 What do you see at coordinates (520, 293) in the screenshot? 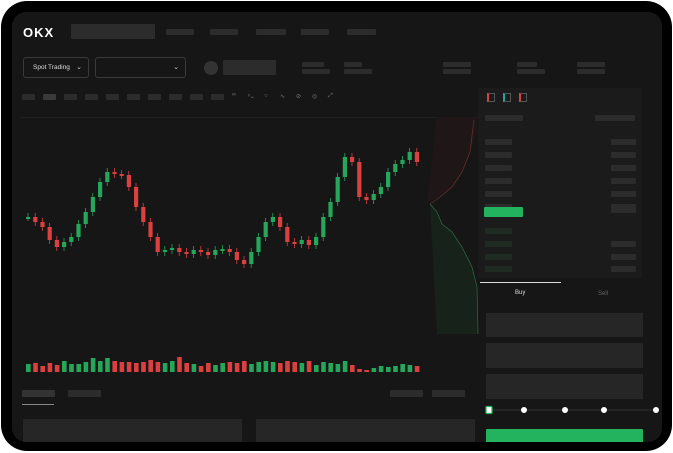
I see `tab-buy: Buy` at bounding box center [520, 293].